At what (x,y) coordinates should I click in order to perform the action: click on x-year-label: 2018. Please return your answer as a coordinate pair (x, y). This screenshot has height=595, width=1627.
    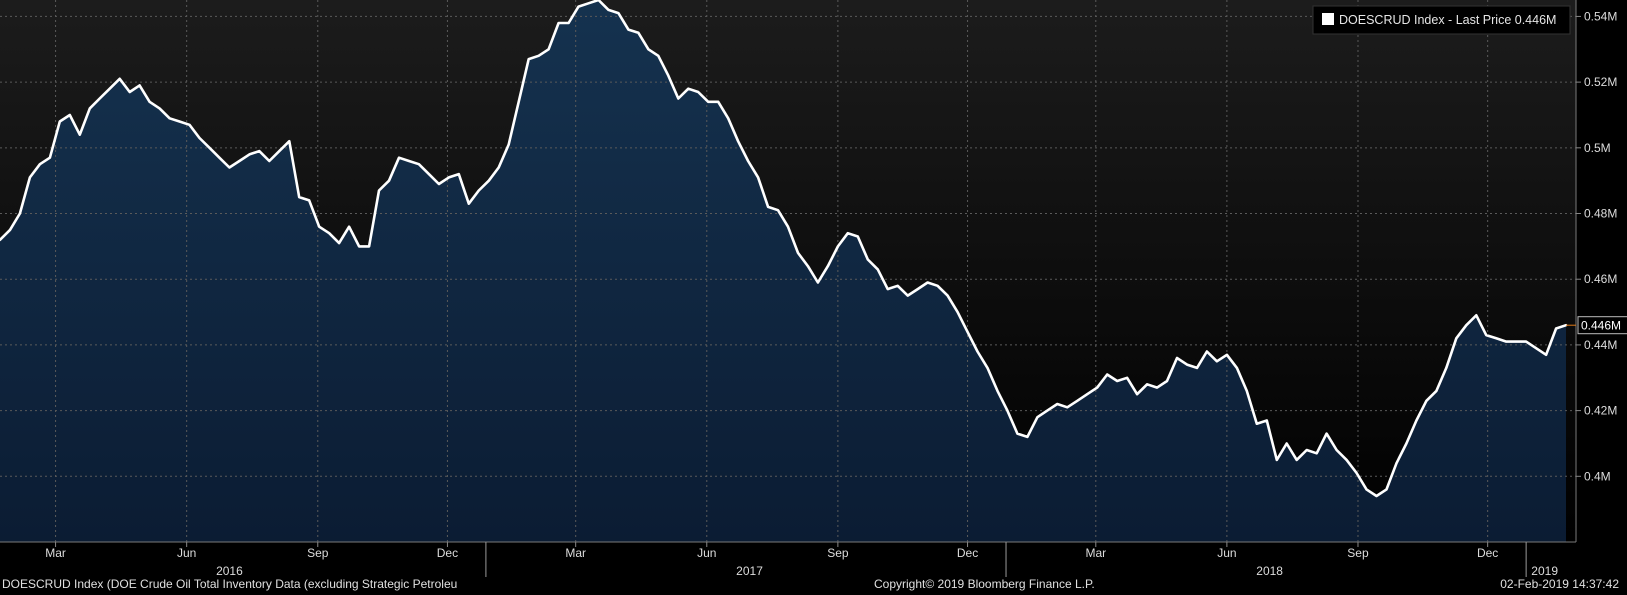
    Looking at the image, I should click on (1269, 571).